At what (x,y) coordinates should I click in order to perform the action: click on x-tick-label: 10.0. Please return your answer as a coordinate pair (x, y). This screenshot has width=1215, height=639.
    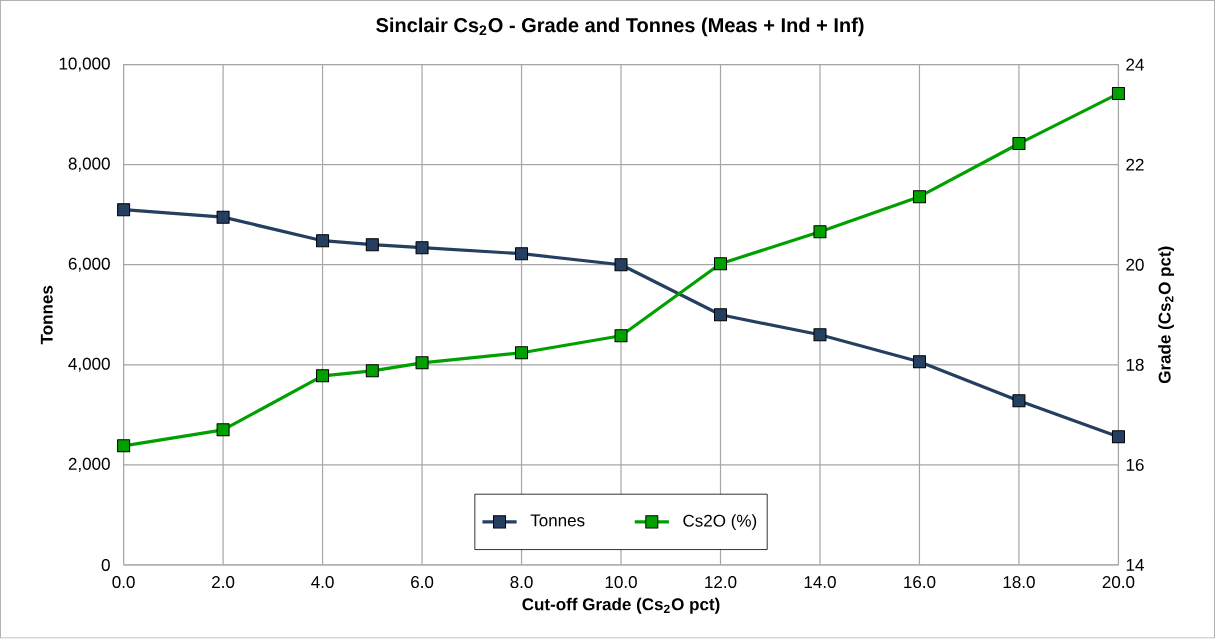
    Looking at the image, I should click on (621, 582).